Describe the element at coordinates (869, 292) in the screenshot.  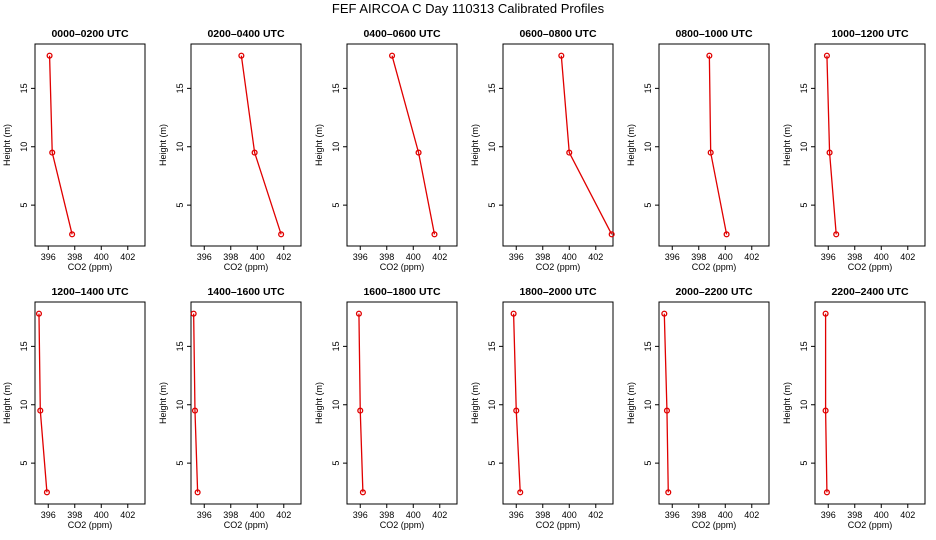
I see `panel-title: 2200–2400 UTC` at that location.